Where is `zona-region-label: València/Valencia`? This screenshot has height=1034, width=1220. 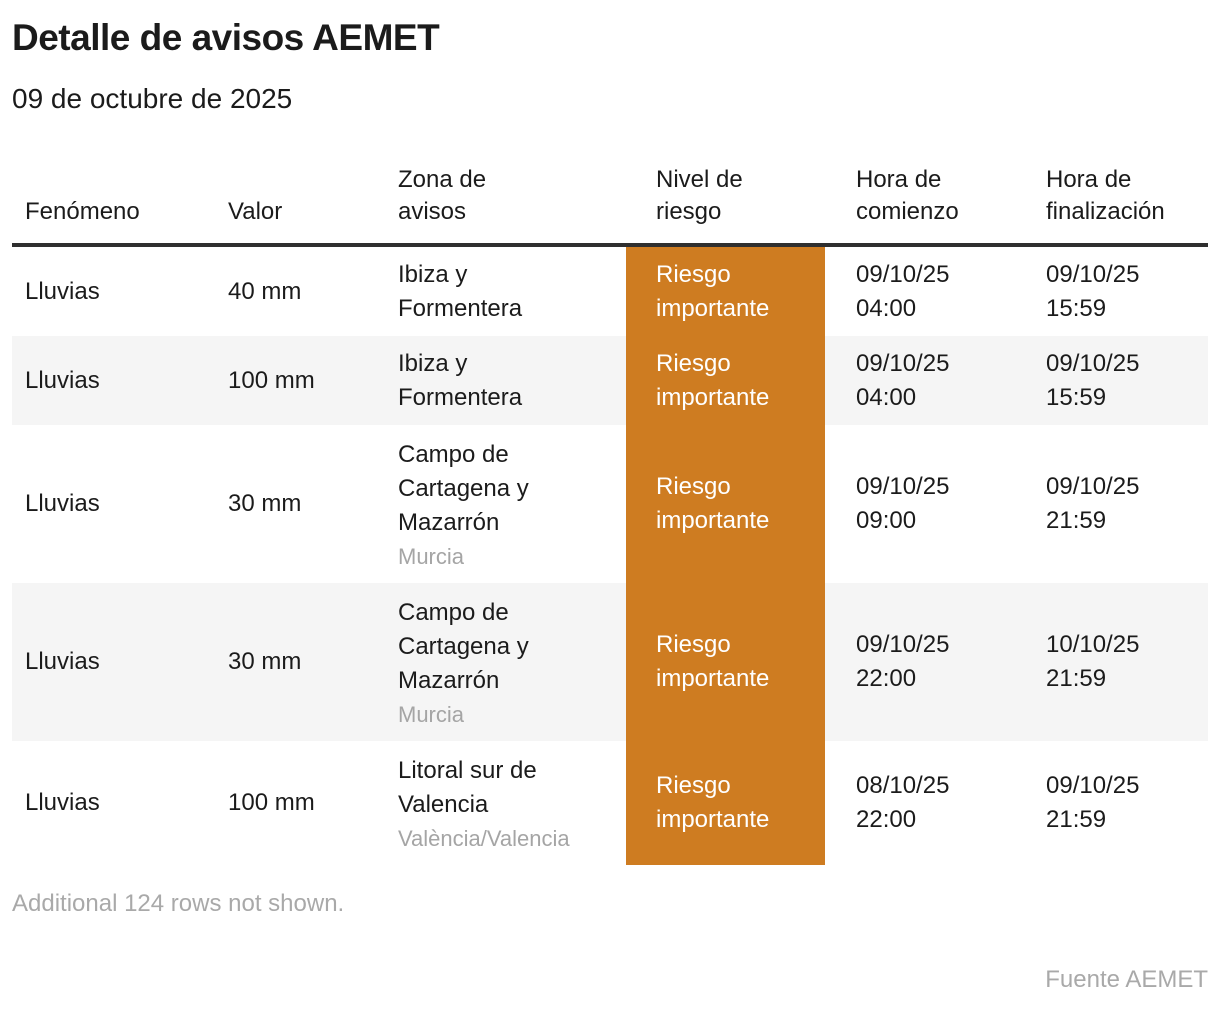
zona-region-label: València/Valencia is located at coordinates (484, 838).